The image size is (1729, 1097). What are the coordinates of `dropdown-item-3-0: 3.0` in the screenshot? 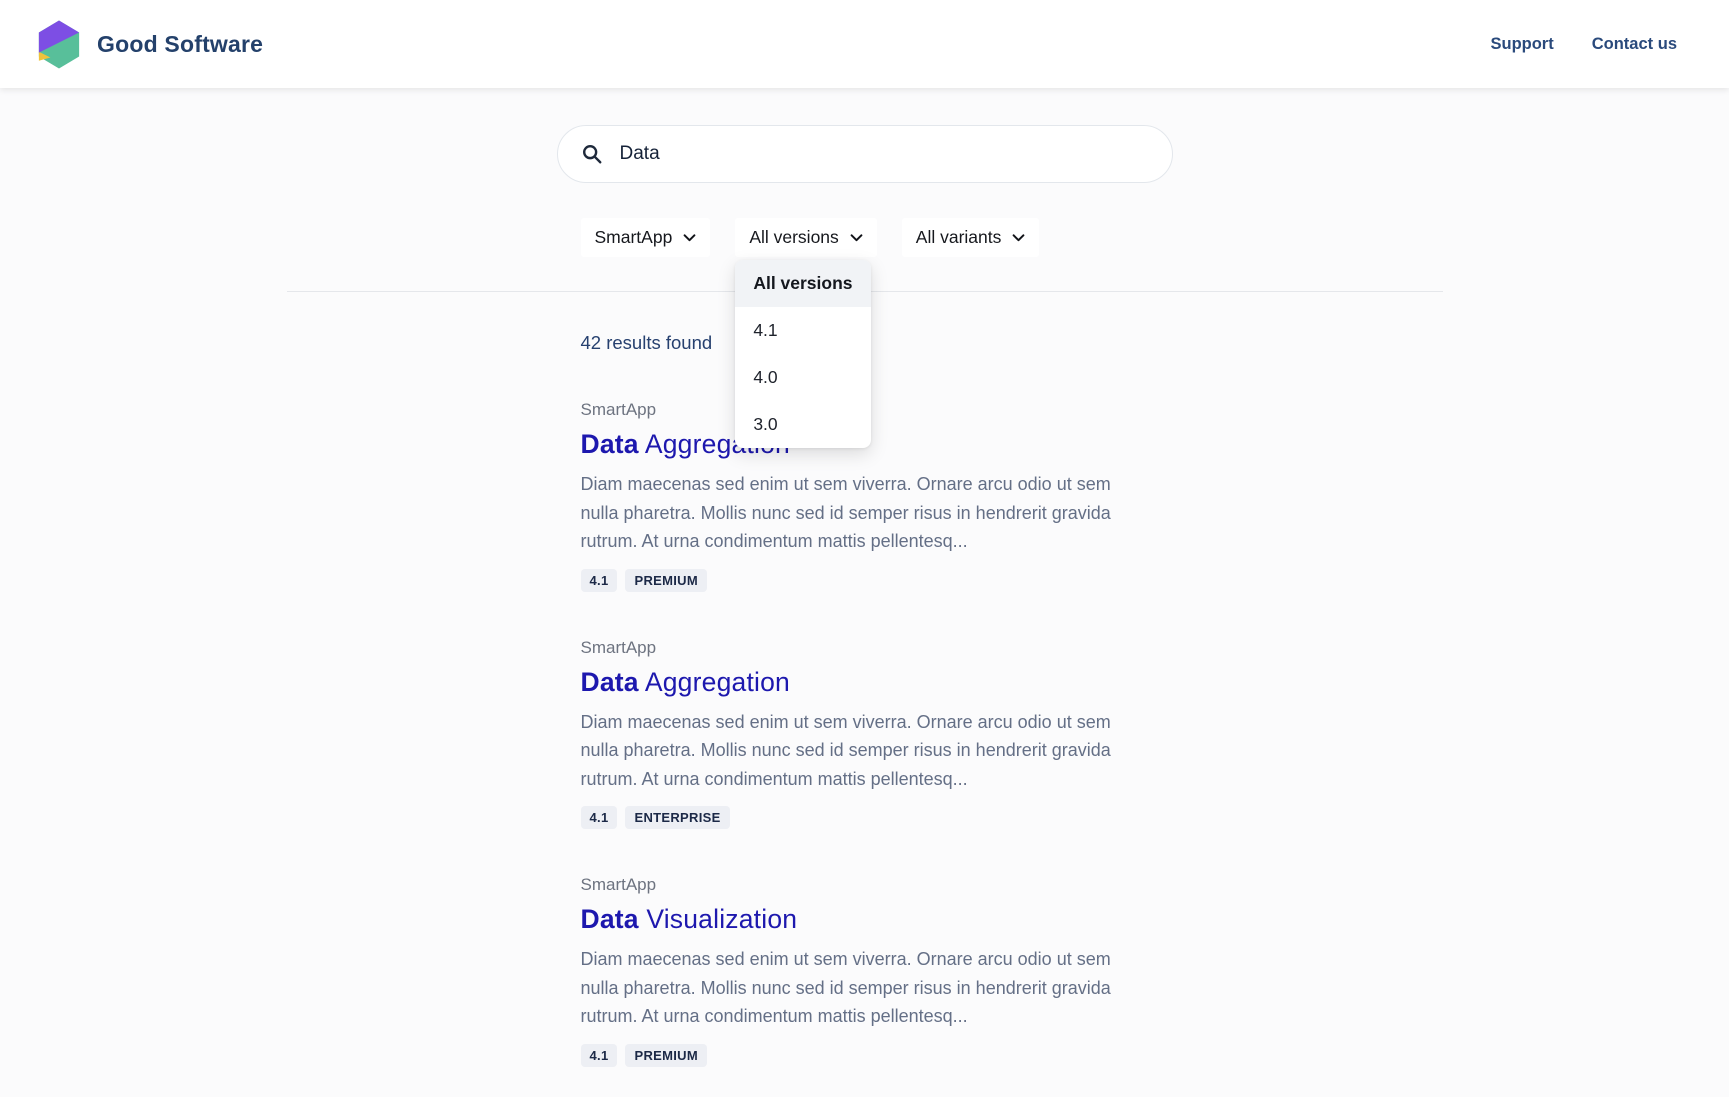 It's located at (765, 424).